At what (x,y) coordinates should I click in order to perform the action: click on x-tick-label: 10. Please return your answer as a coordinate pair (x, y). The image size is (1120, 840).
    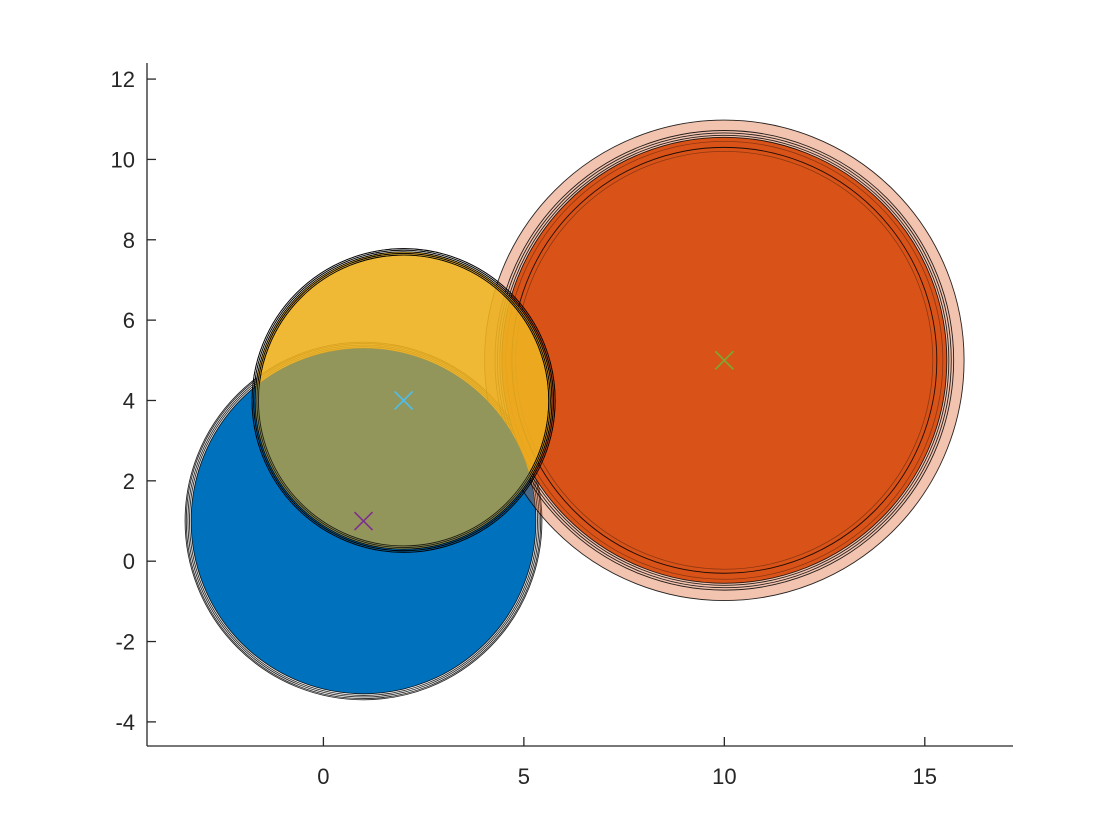
    Looking at the image, I should click on (724, 776).